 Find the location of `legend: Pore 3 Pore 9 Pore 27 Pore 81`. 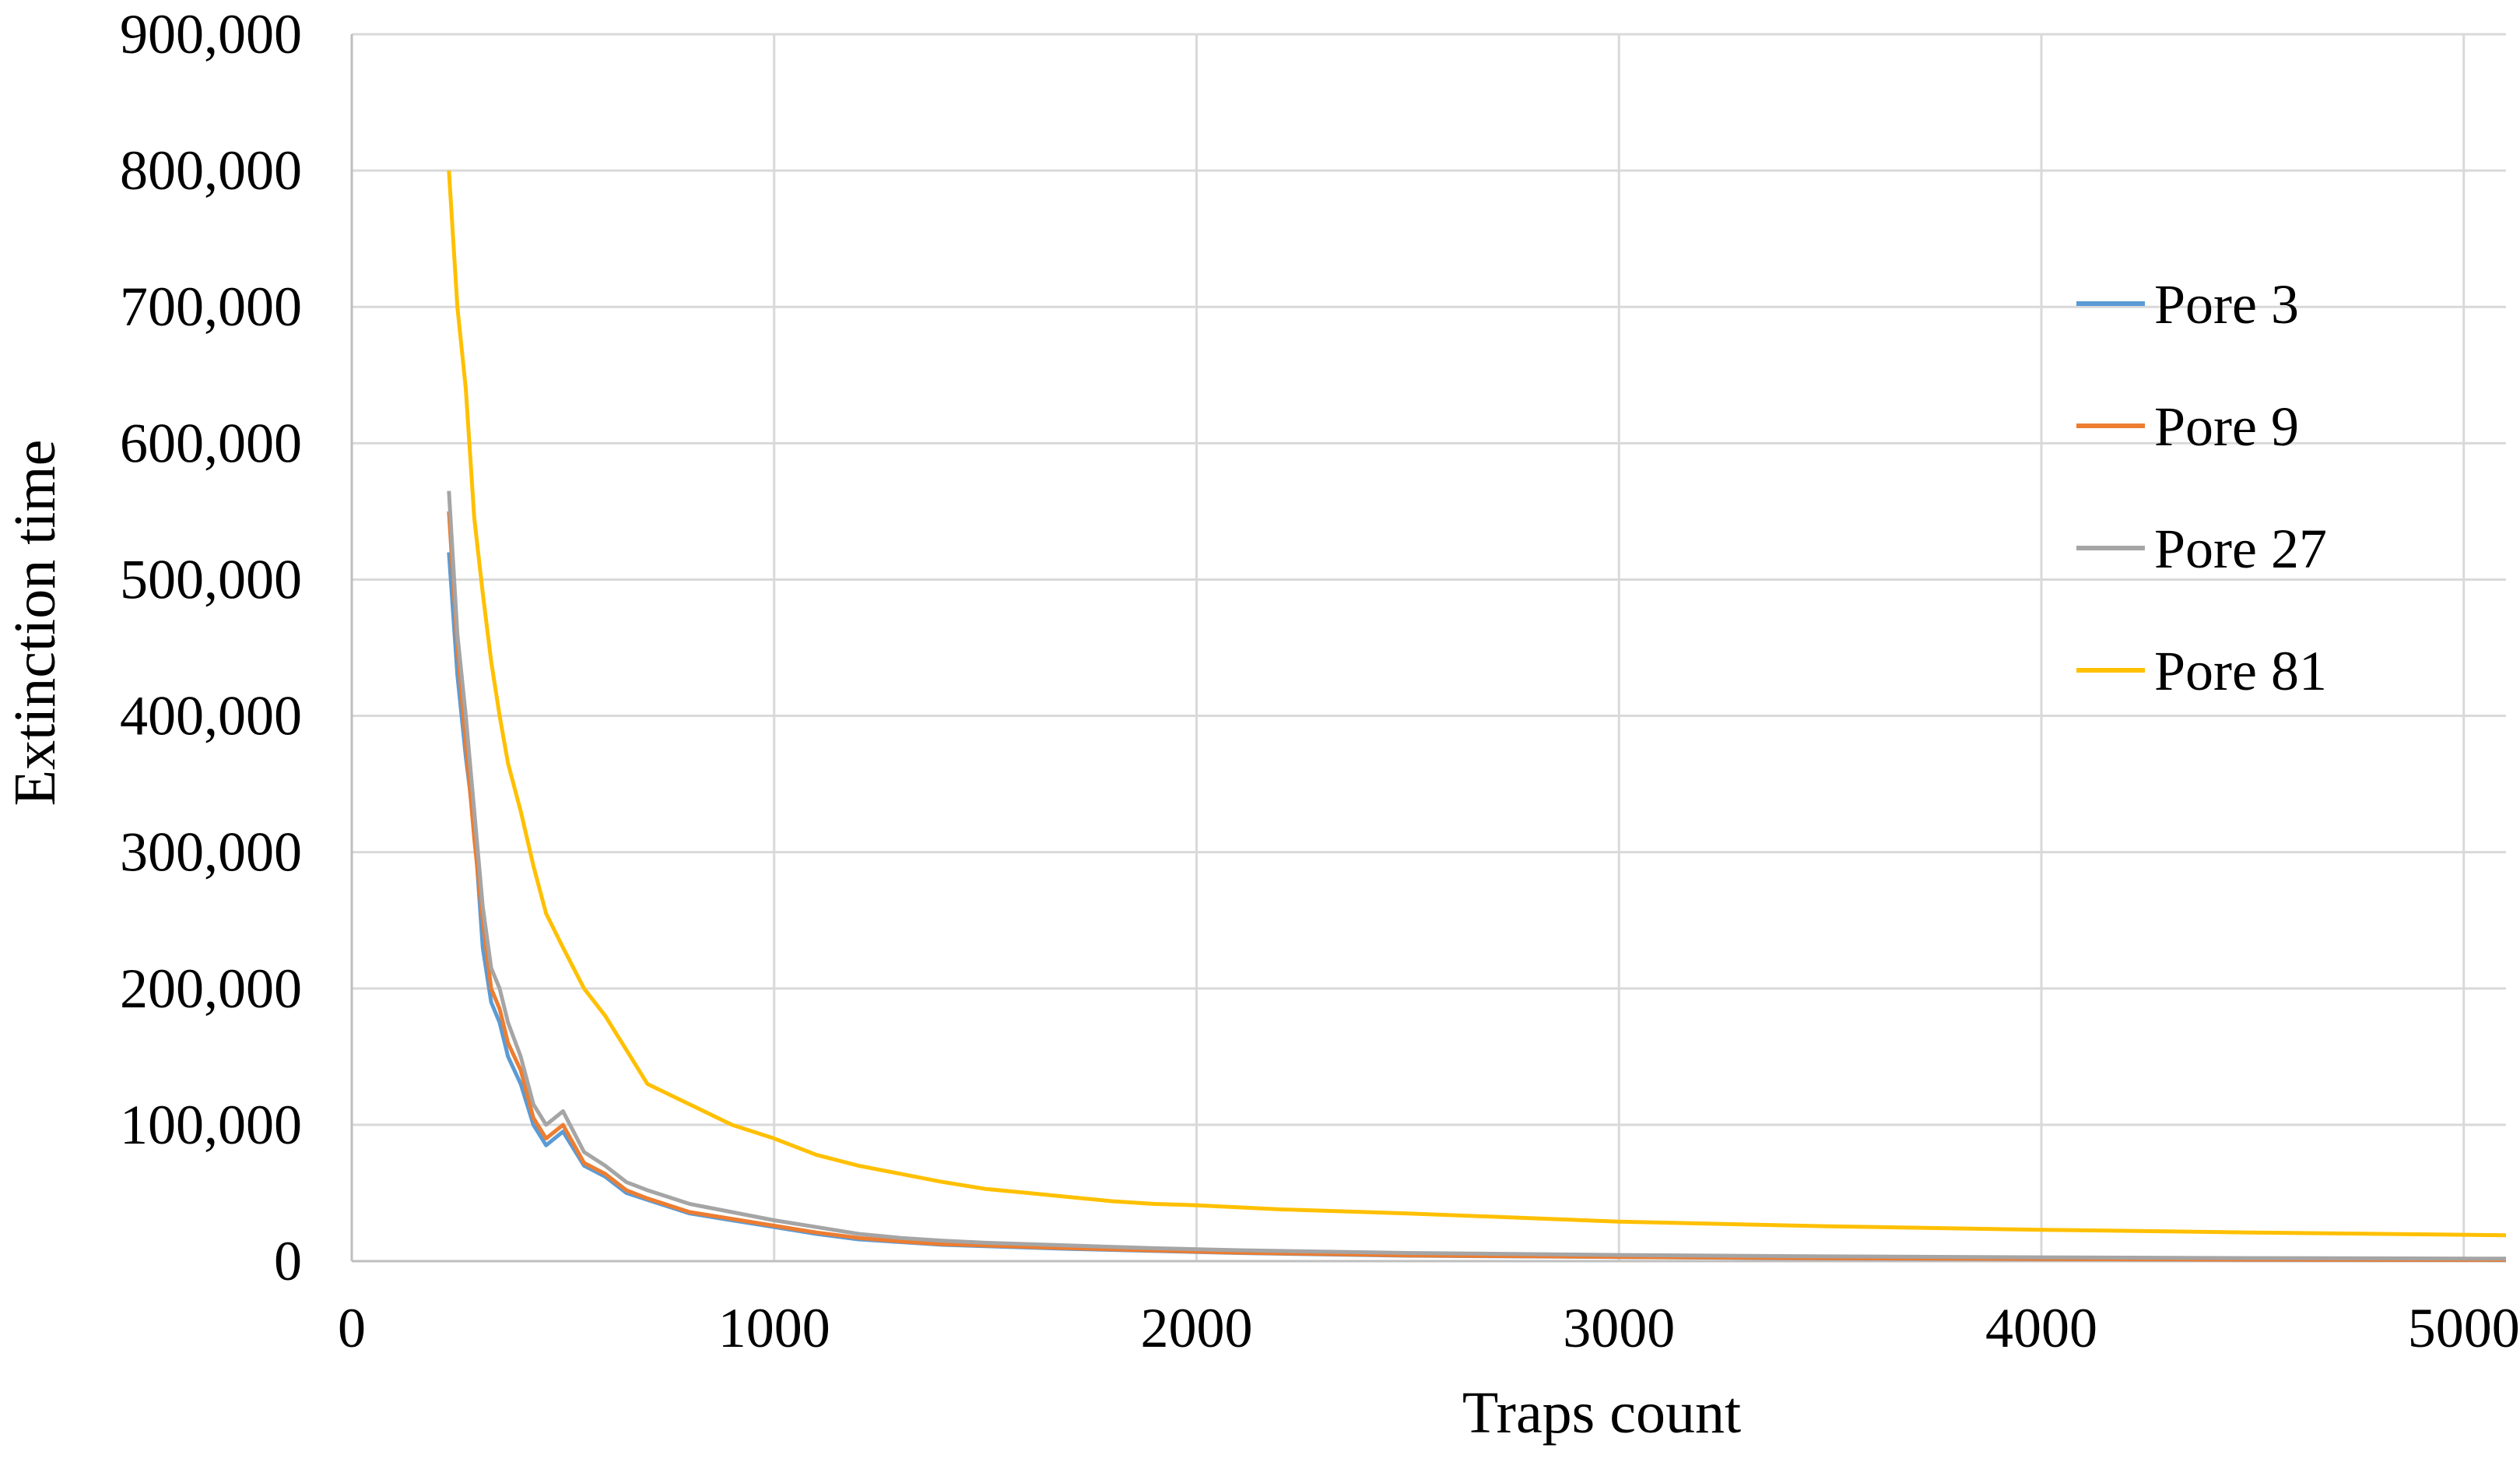

legend: Pore 3 Pore 9 Pore 27 Pore 81 is located at coordinates (2202, 487).